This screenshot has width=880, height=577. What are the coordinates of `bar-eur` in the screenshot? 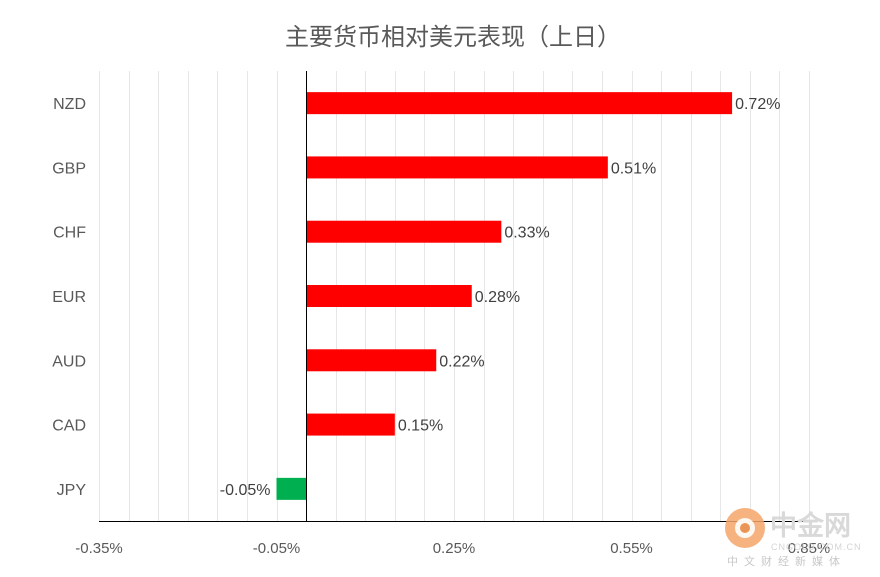 It's located at (389, 296).